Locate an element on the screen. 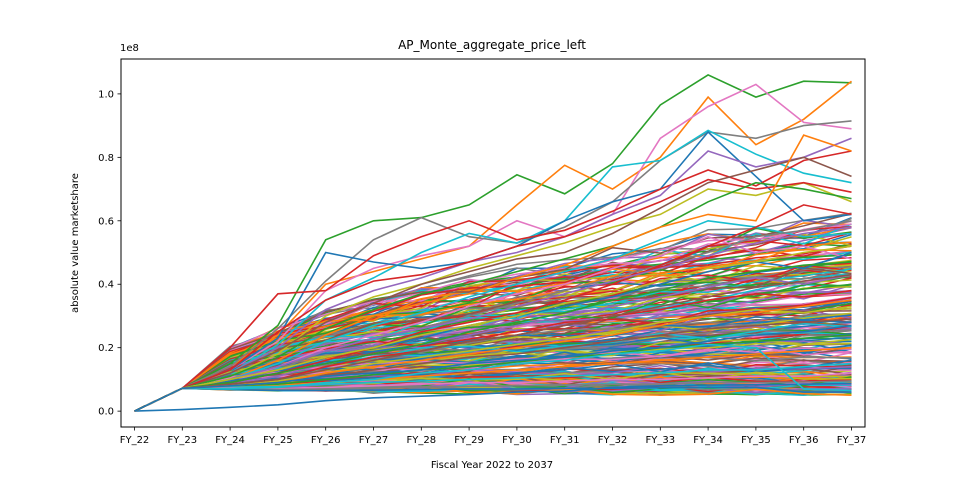 The width and height of the screenshot is (960, 480). x-tick-label: FY_25 is located at coordinates (278, 440).